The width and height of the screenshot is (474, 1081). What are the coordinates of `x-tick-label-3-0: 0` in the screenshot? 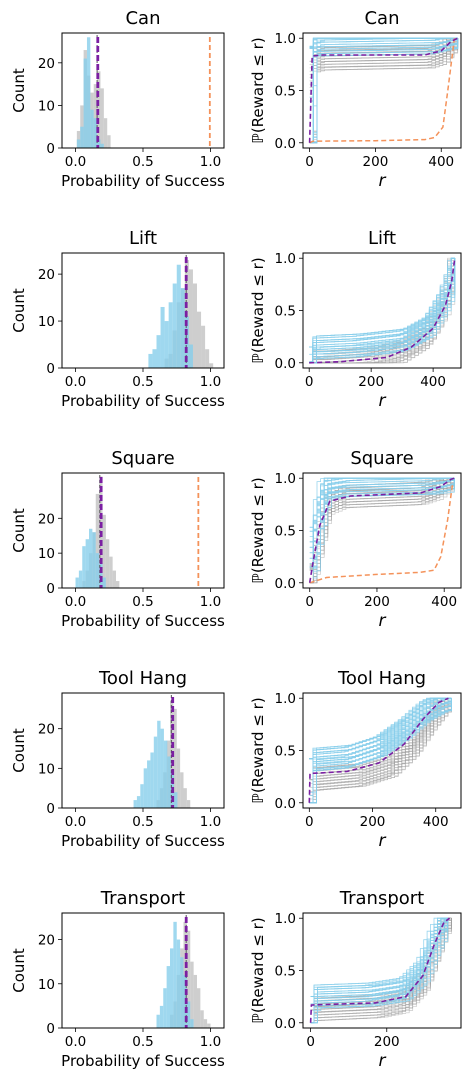 It's located at (309, 382).